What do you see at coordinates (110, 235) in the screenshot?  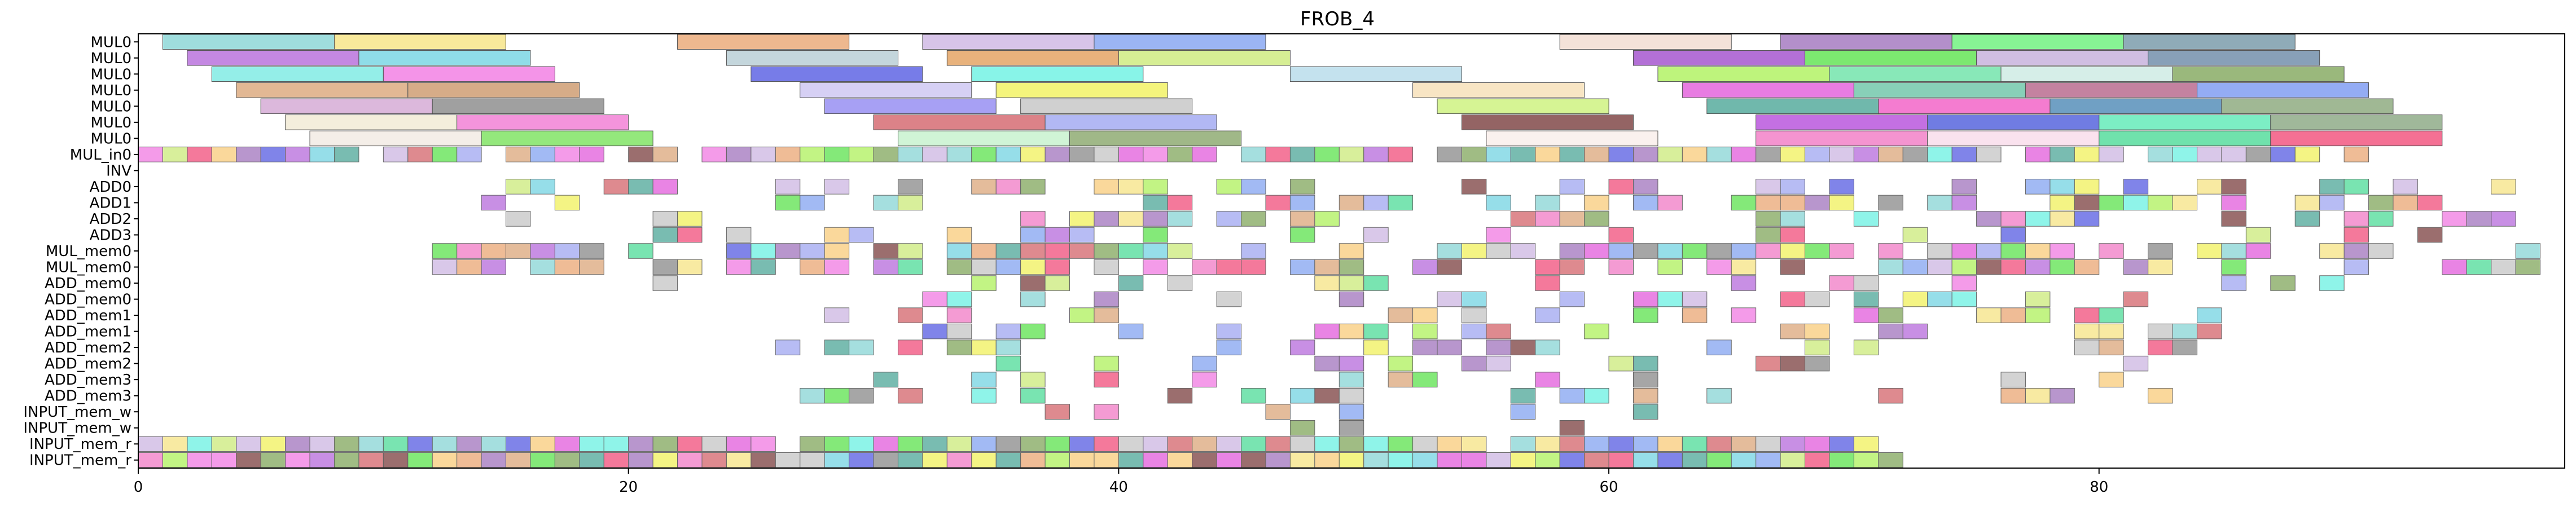 I see `y-tick-label: ADD3` at bounding box center [110, 235].